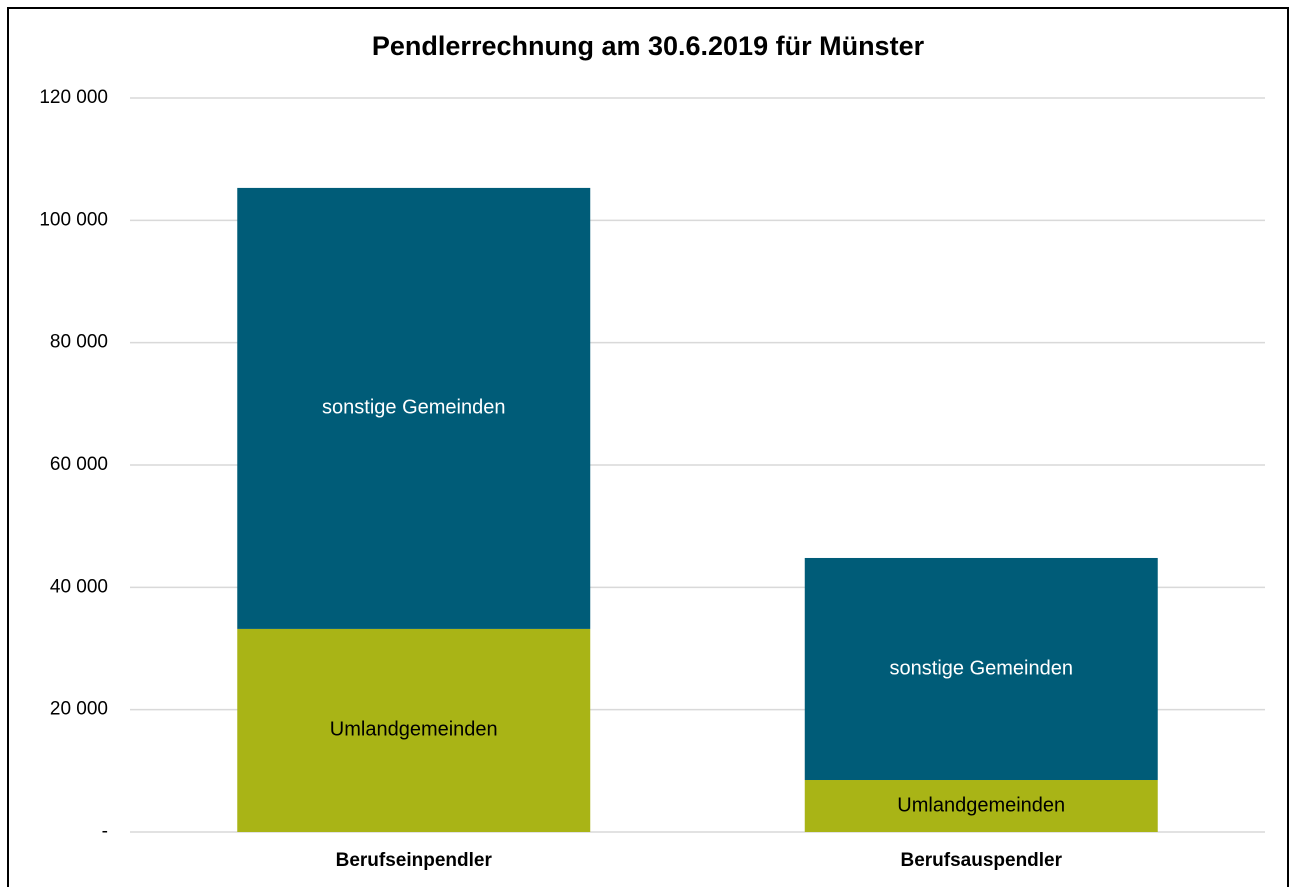  Describe the element at coordinates (79, 586) in the screenshot. I see `y-tick-label: 40 000` at that location.